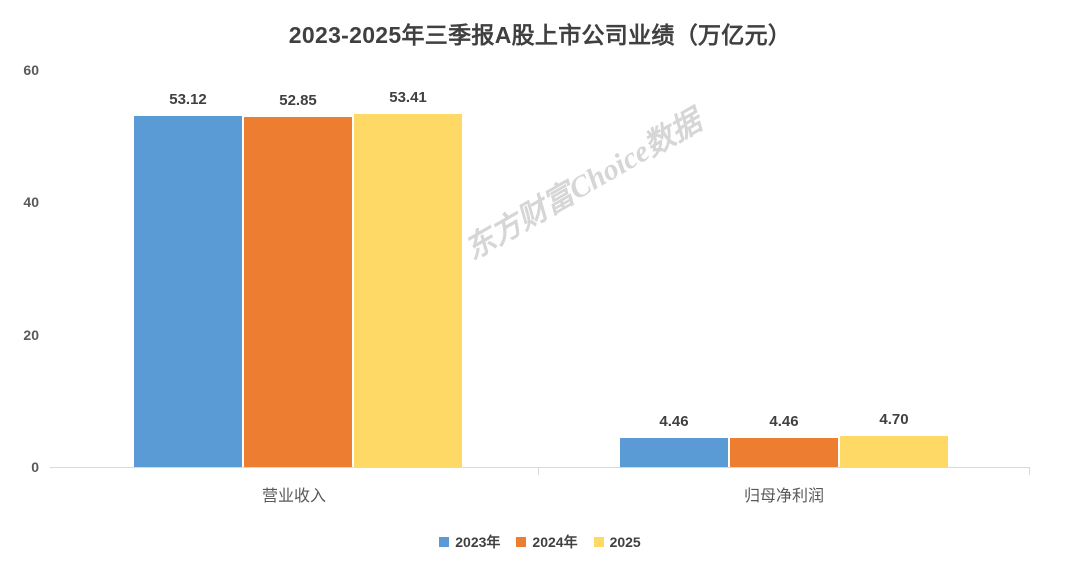 The width and height of the screenshot is (1080, 577). Describe the element at coordinates (894, 439) in the screenshot. I see `bar-2025-netprofit: 4.70` at that location.